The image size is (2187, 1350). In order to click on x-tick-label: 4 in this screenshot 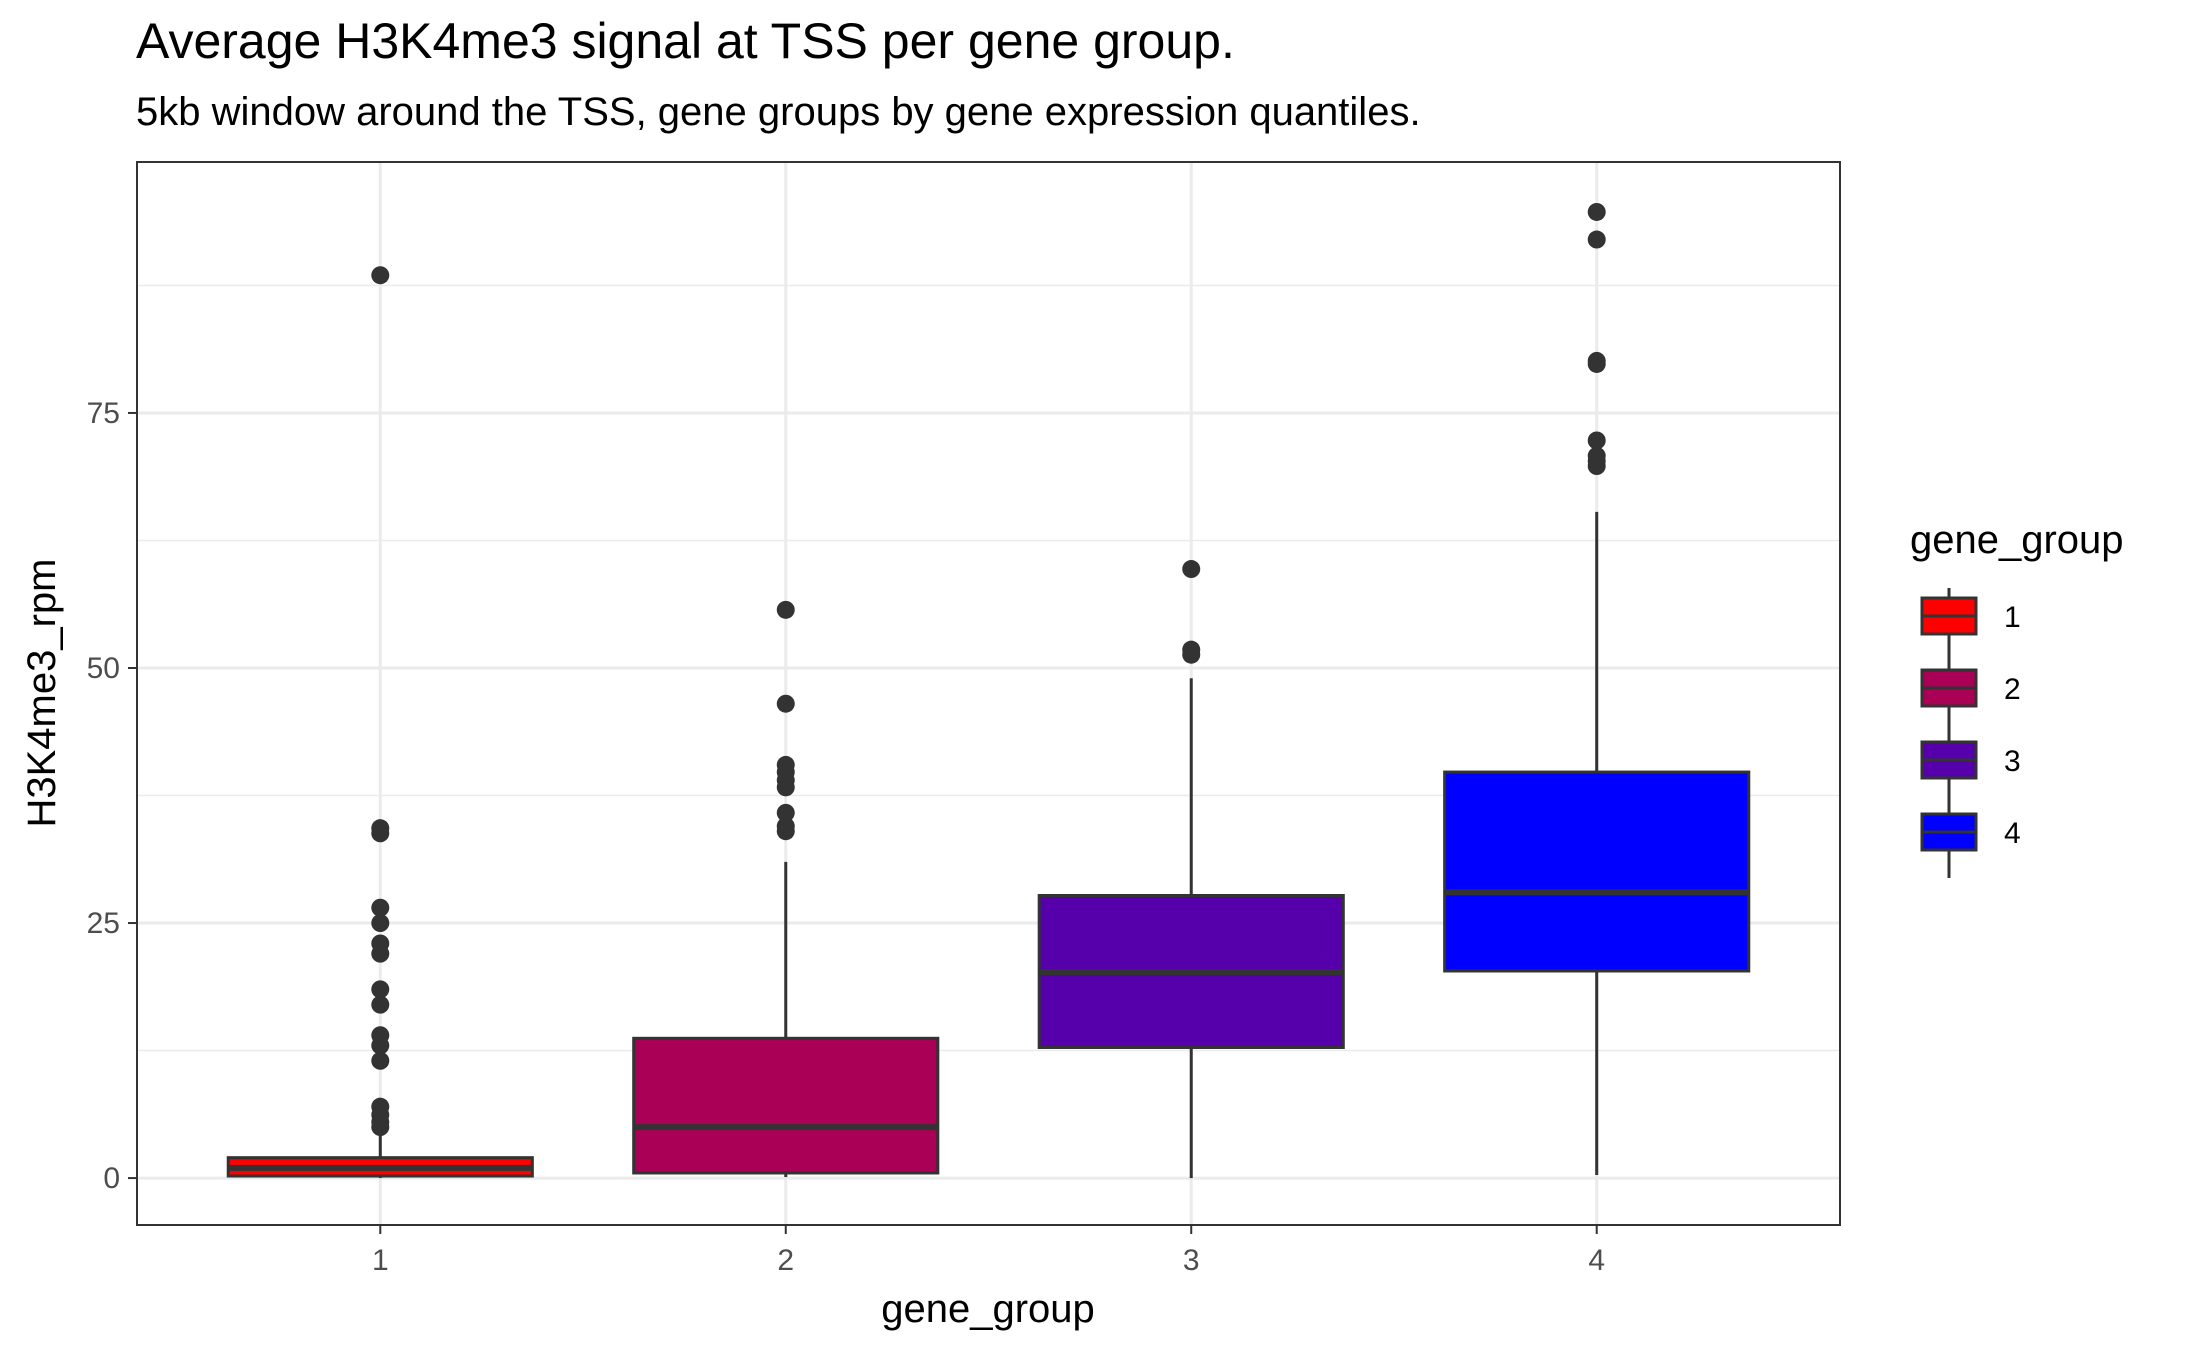, I will do `click(1596, 1260)`.